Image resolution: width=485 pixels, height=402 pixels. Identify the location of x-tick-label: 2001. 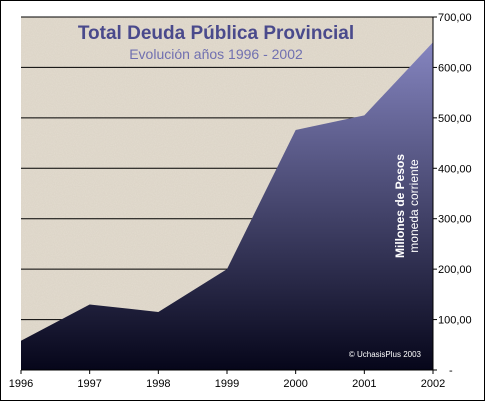
(364, 384).